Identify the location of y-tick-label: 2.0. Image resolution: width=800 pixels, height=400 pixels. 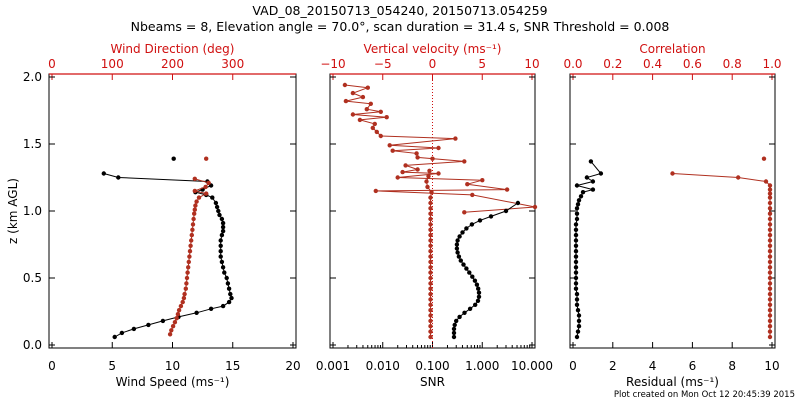
(32, 77).